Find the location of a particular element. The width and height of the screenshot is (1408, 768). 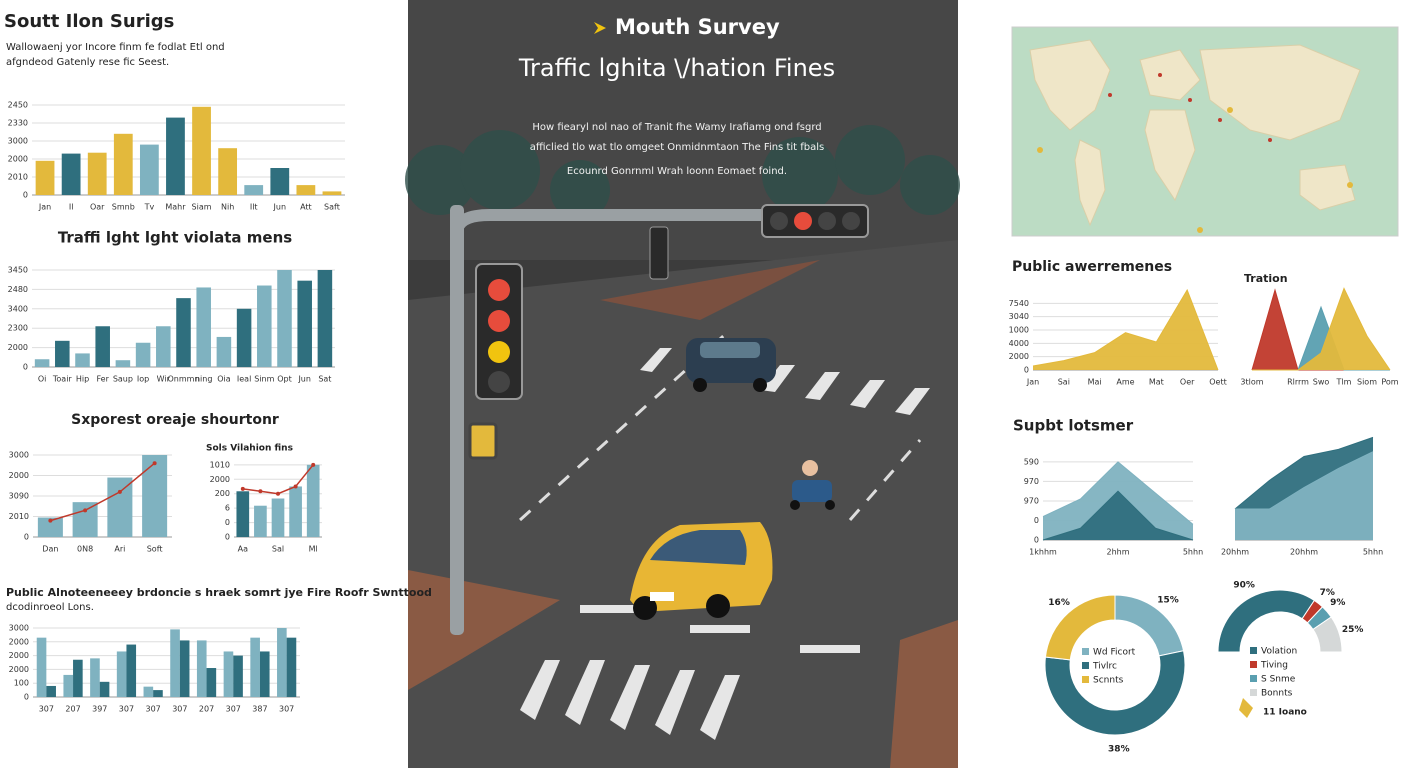

chart-title: Sxporest oreaje shourtonr is located at coordinates (175, 420).